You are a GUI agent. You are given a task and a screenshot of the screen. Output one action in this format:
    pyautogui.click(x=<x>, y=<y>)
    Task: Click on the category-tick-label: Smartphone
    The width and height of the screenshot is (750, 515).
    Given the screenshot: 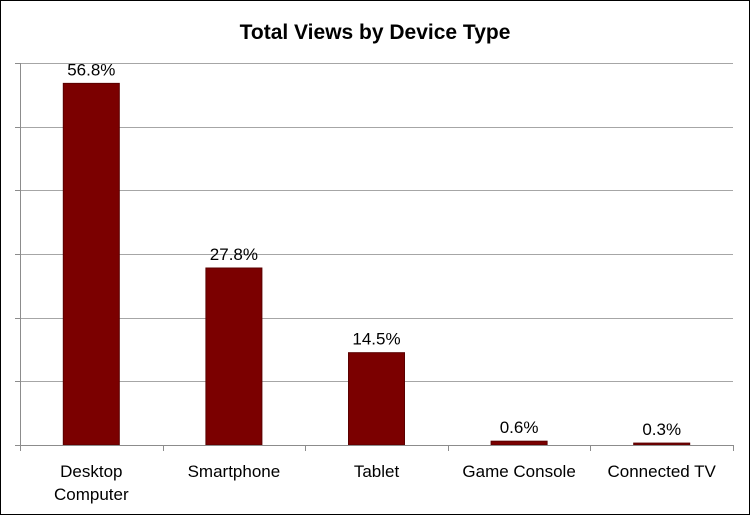 What is the action you would take?
    pyautogui.click(x=234, y=471)
    